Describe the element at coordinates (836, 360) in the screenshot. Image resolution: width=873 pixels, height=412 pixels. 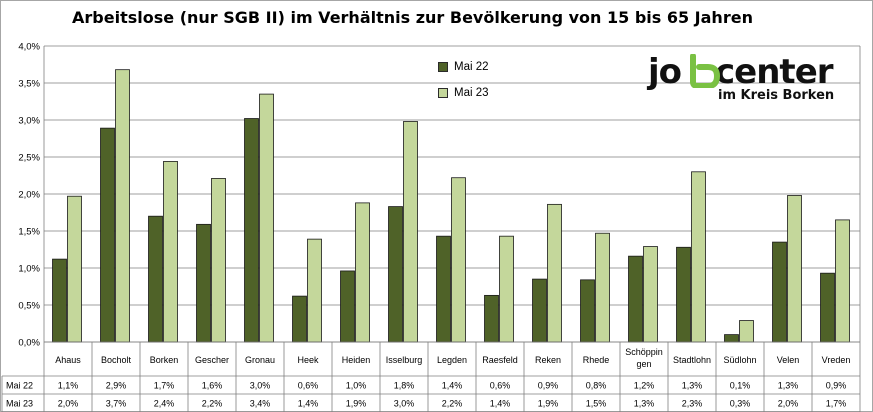
I see `x-category-label: Vreden` at that location.